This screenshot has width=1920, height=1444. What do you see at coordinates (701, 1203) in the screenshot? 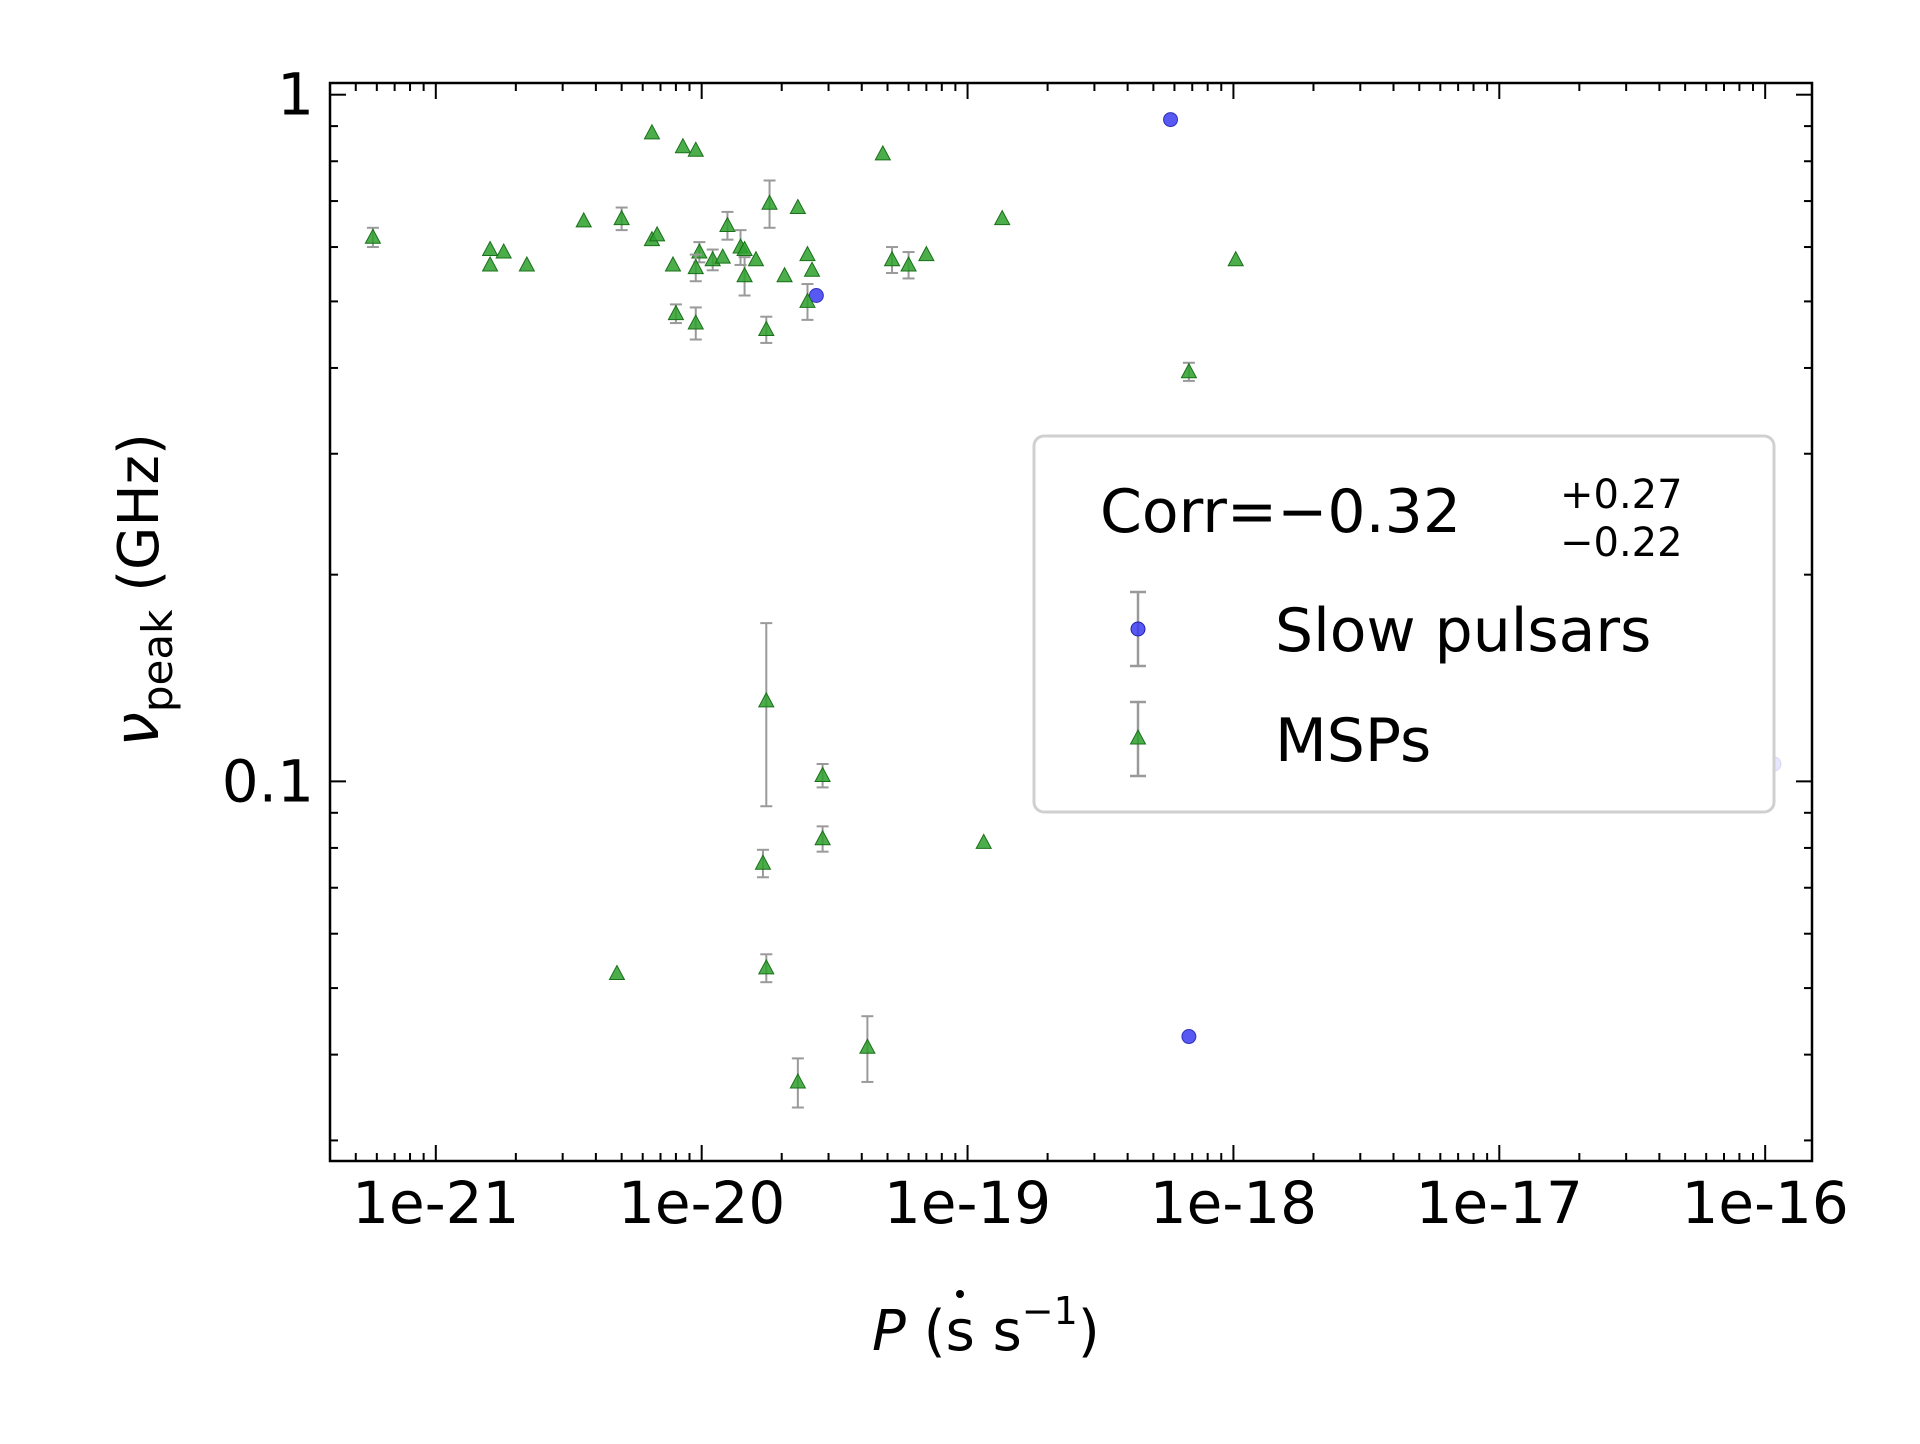
I see `x-tick-label: 1e-20` at bounding box center [701, 1203].